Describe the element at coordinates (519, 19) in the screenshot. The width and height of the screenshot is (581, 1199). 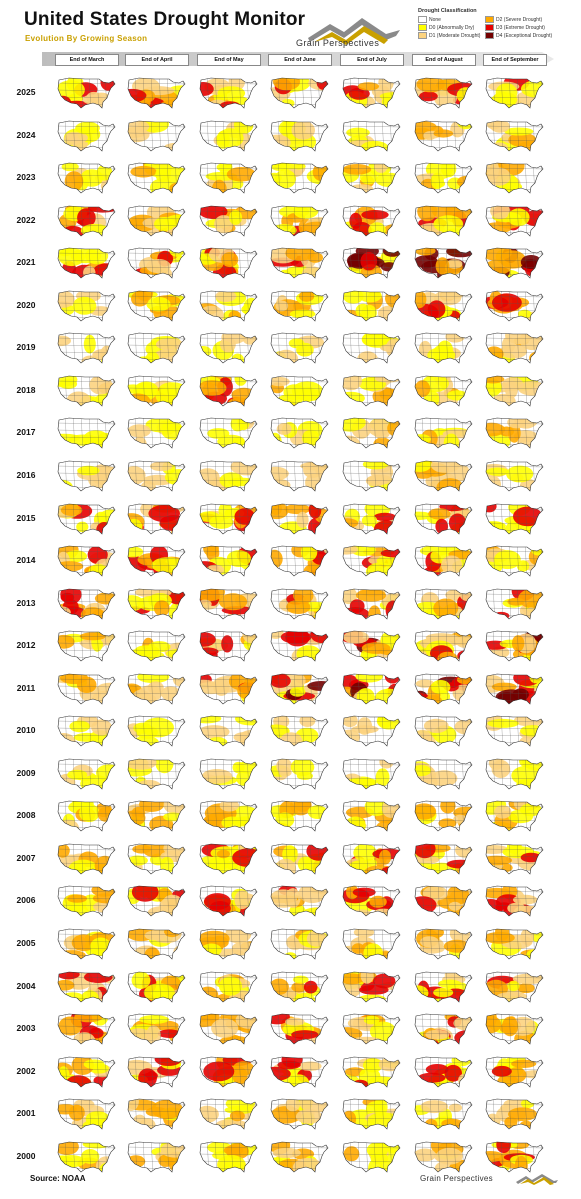
I see `legend-label: D2 (Severe Drought)` at that location.